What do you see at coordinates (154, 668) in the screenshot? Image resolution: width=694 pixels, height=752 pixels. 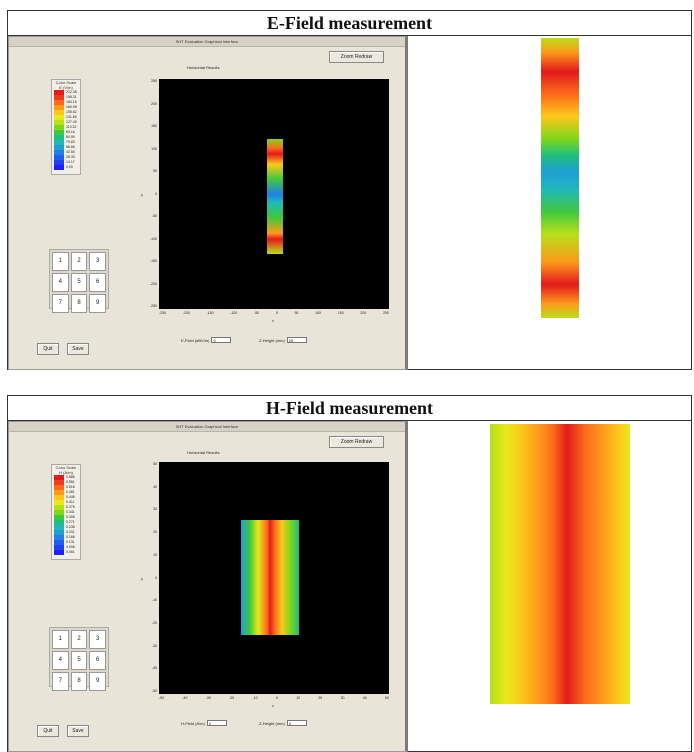 I see `y-tick-label: -40` at bounding box center [154, 668].